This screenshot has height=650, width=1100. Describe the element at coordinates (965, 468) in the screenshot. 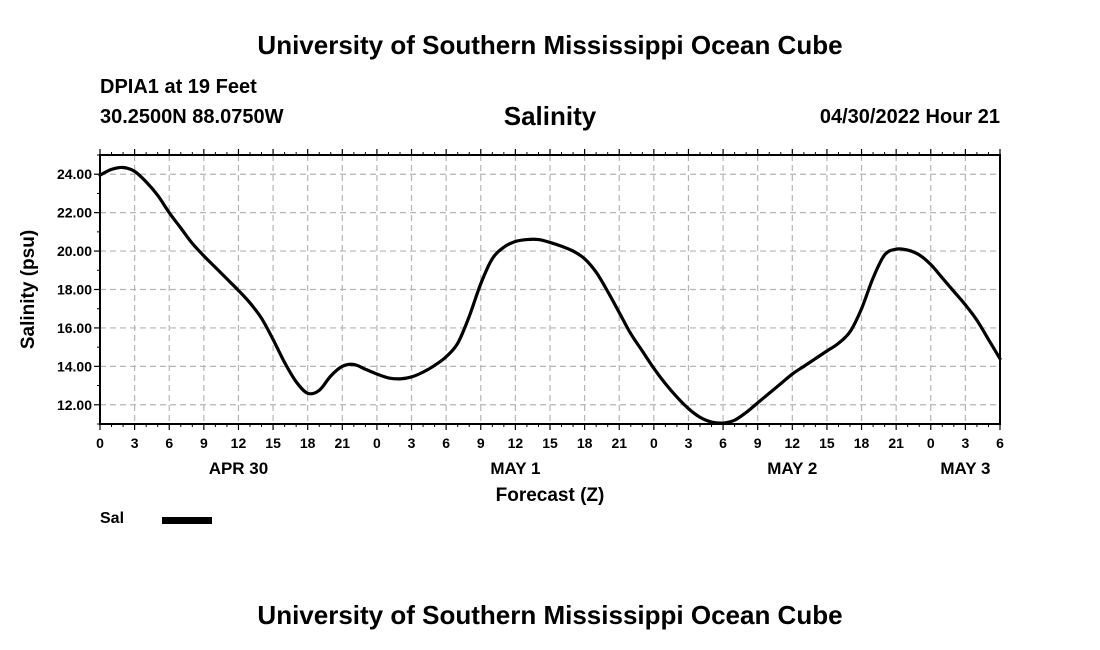

I see `day-label: MAY 3` at that location.